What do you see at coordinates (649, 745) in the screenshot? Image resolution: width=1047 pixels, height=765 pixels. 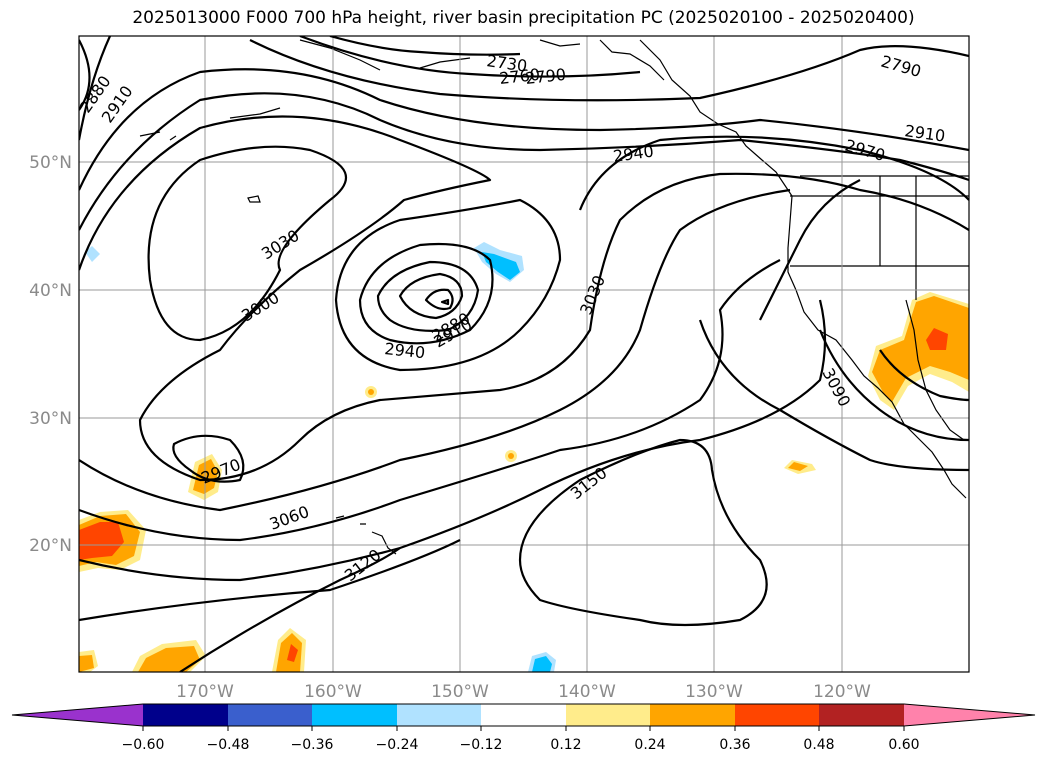 I see `colorbar-tick: 0.24` at bounding box center [649, 745].